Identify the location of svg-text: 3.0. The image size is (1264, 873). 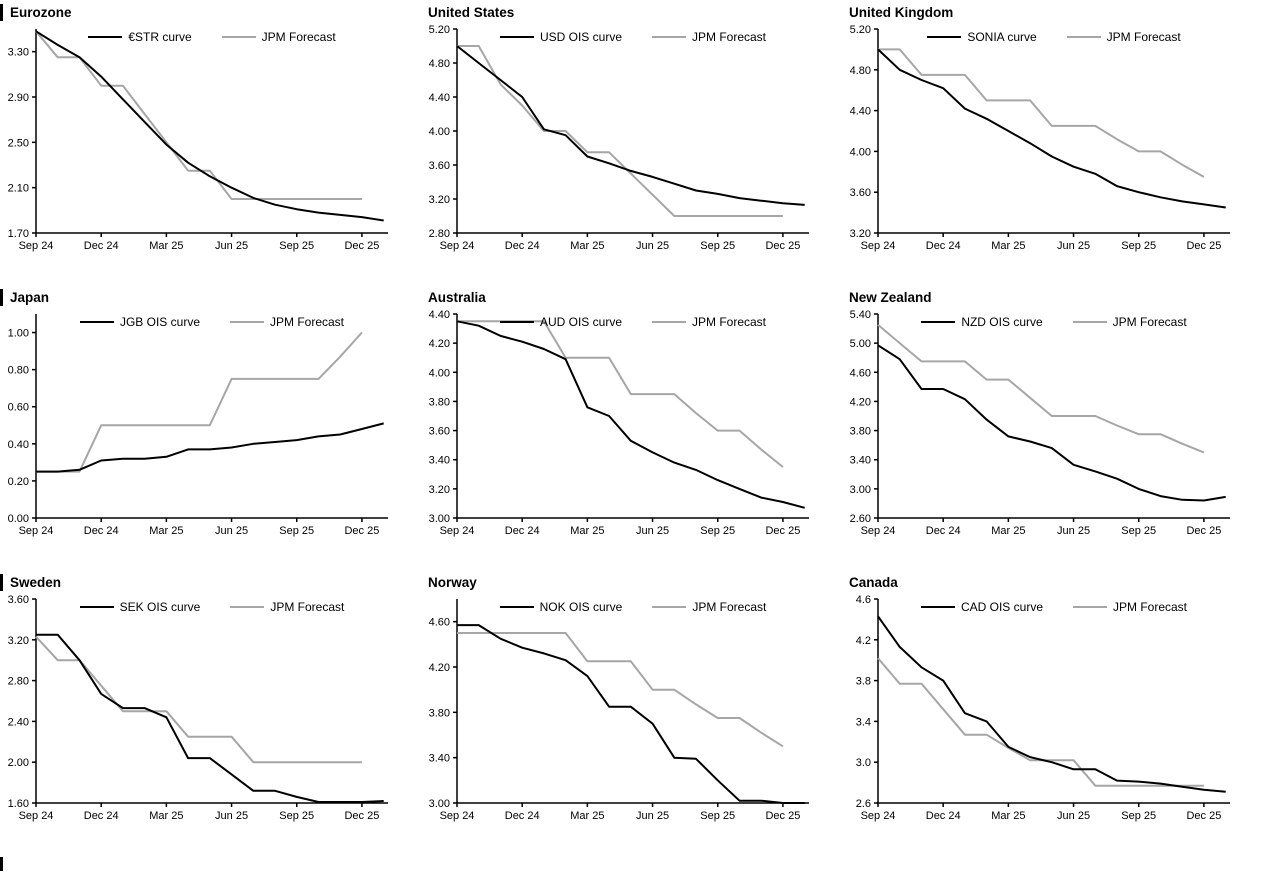
(863, 763).